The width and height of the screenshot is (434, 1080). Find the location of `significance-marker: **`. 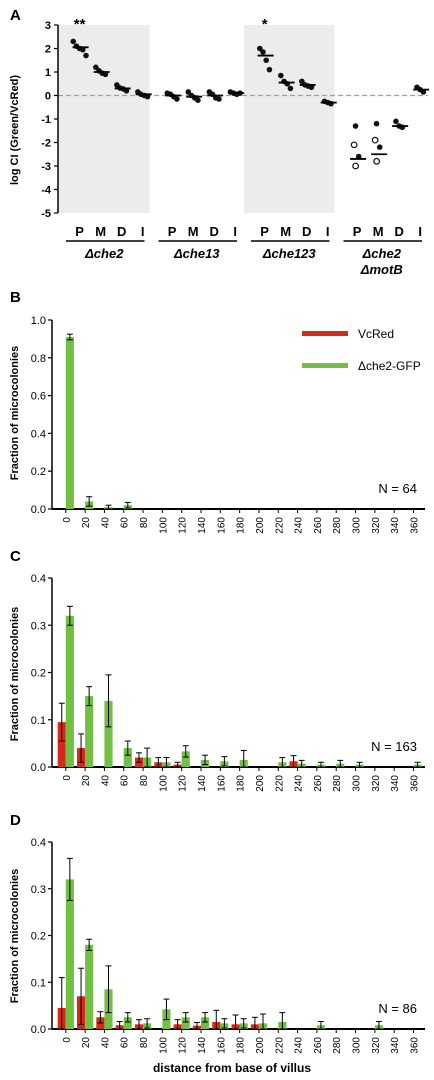

significance-marker: ** is located at coordinates (80, 24).